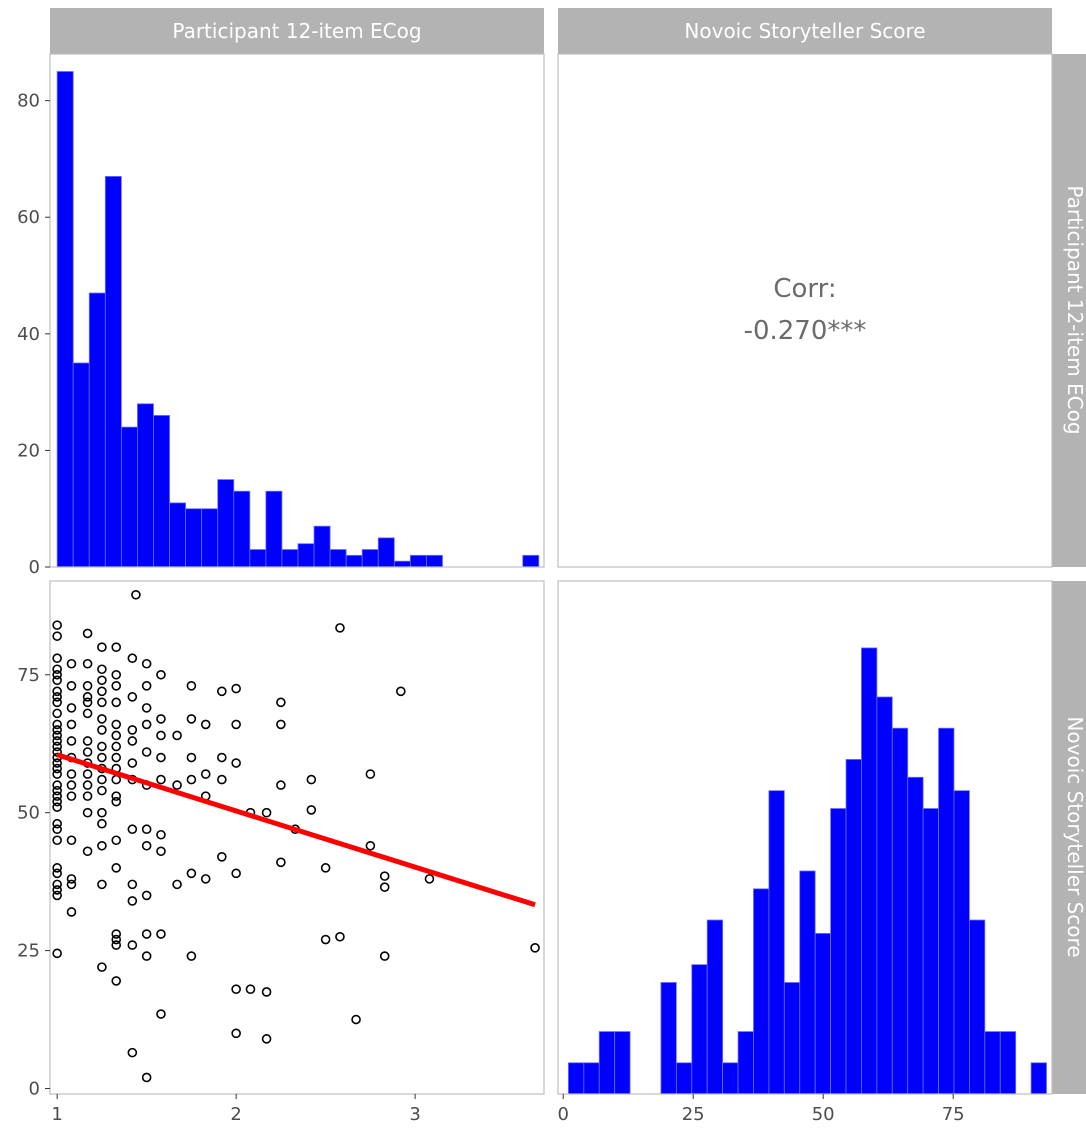 The width and height of the screenshot is (1086, 1128). Describe the element at coordinates (1074, 309) in the screenshot. I see `strip-right-top-label: Participant 12-item ECog` at that location.